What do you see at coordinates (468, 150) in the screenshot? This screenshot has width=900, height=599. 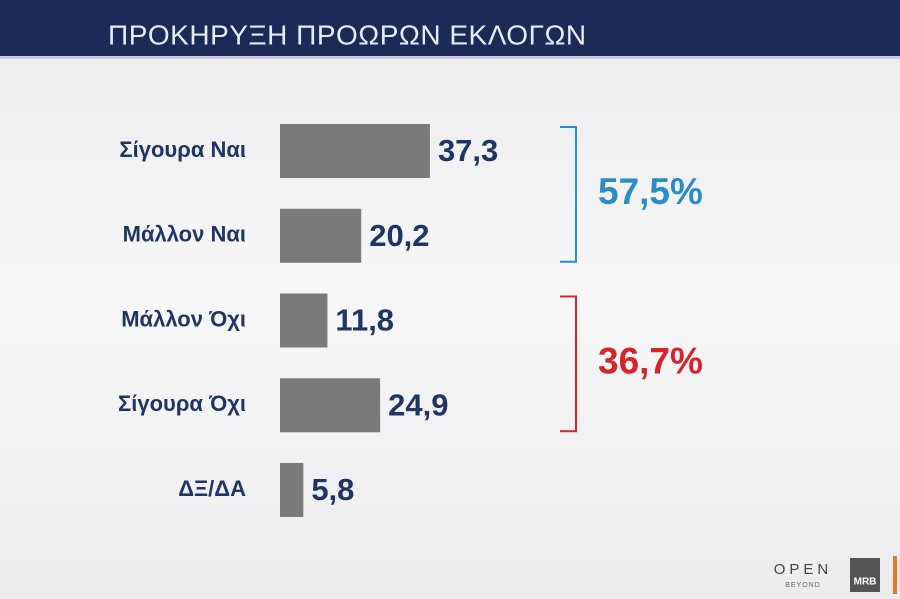 I see `value-label: 37,3` at bounding box center [468, 150].